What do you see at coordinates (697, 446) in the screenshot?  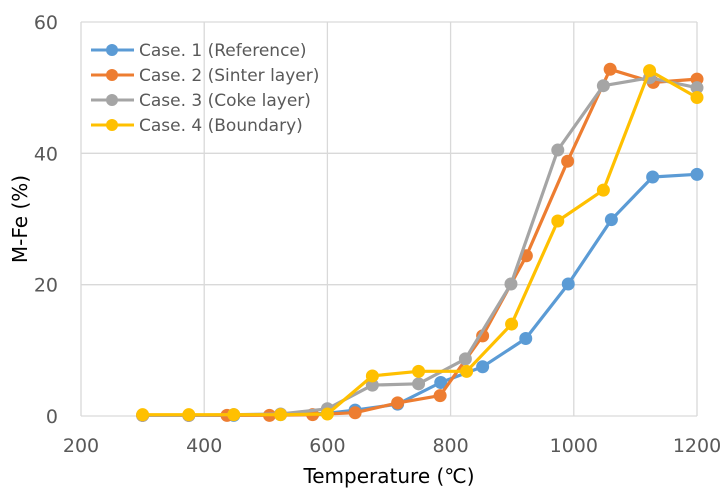 I see `x-tick-label: 1200` at bounding box center [697, 446].